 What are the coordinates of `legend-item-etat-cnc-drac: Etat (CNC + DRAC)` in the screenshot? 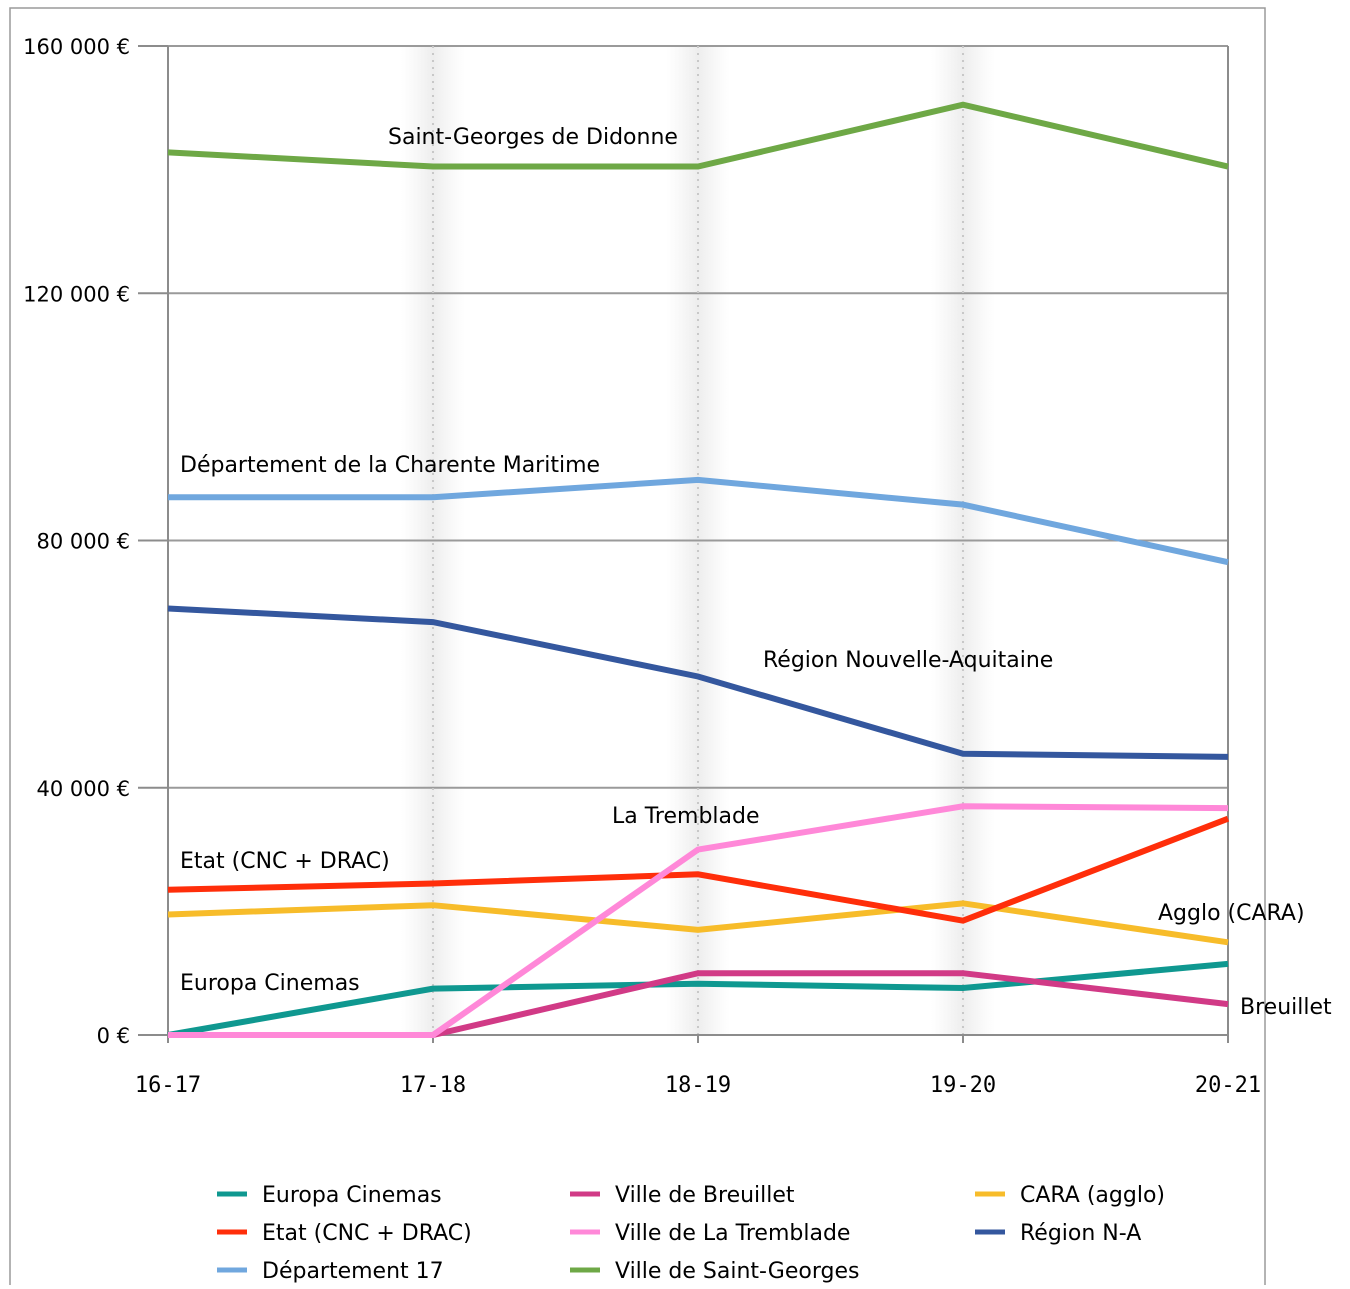 It's located at (344, 1233).